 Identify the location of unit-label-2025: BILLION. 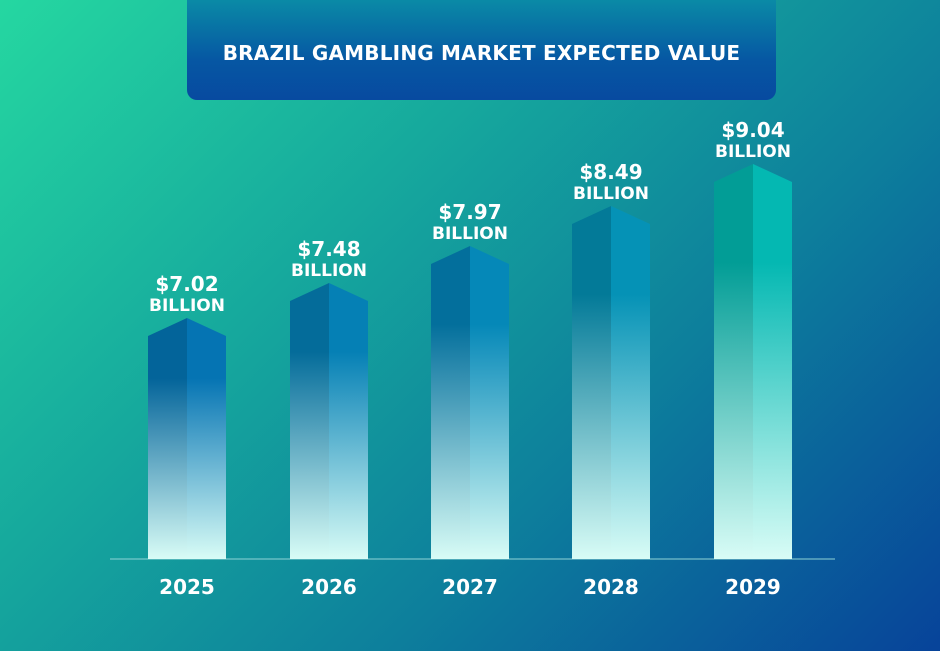
(187, 306).